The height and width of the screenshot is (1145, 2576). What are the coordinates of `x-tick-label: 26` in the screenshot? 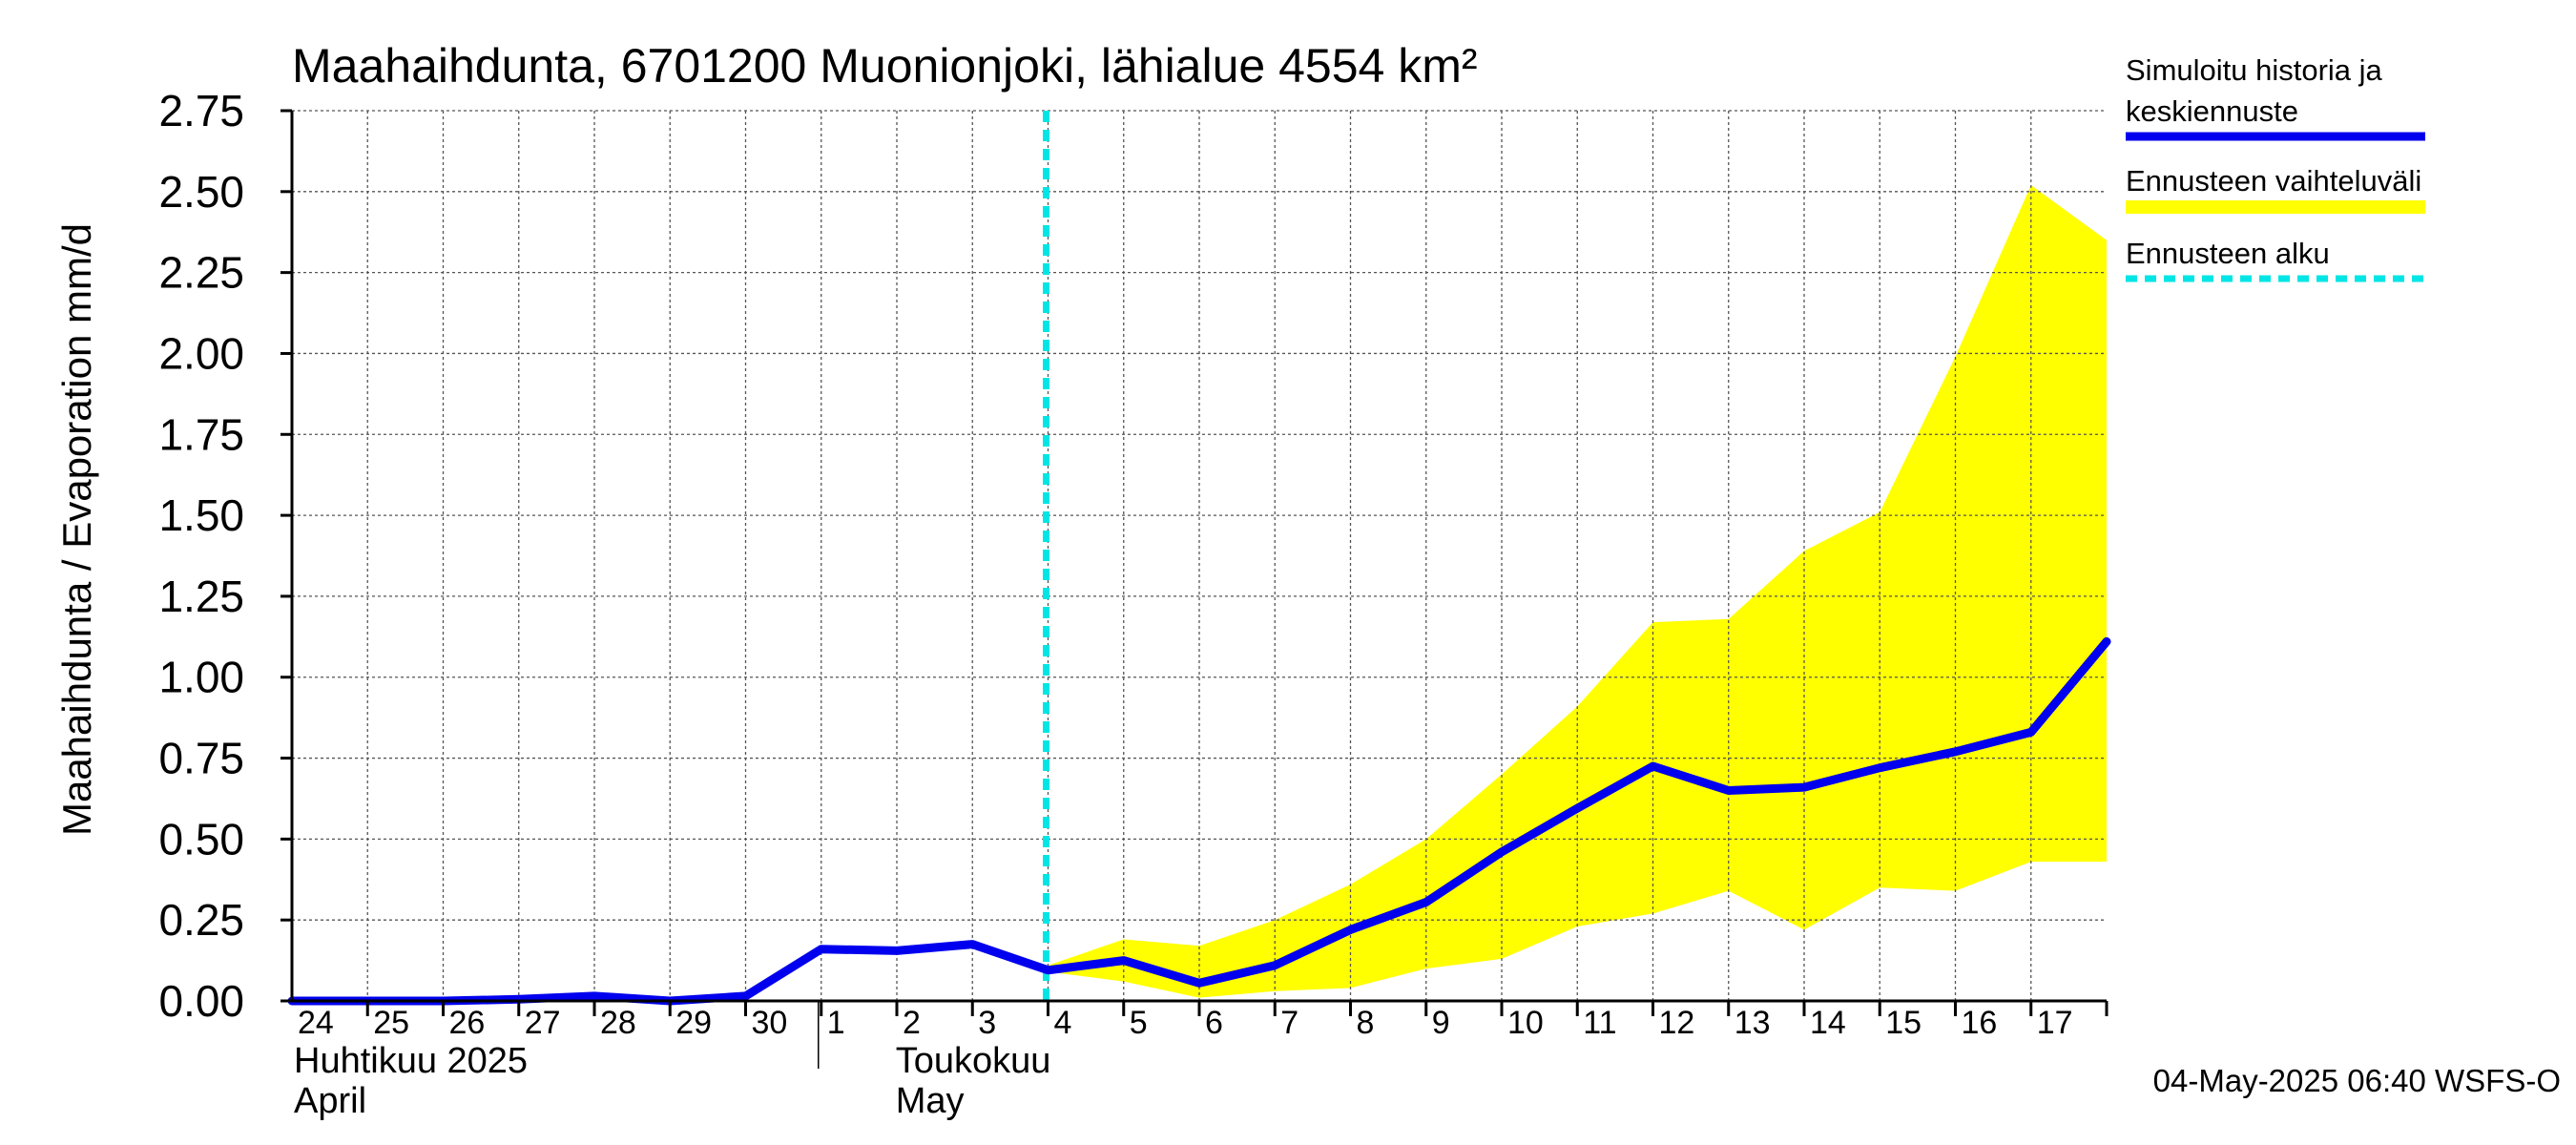 It's located at (467, 1023).